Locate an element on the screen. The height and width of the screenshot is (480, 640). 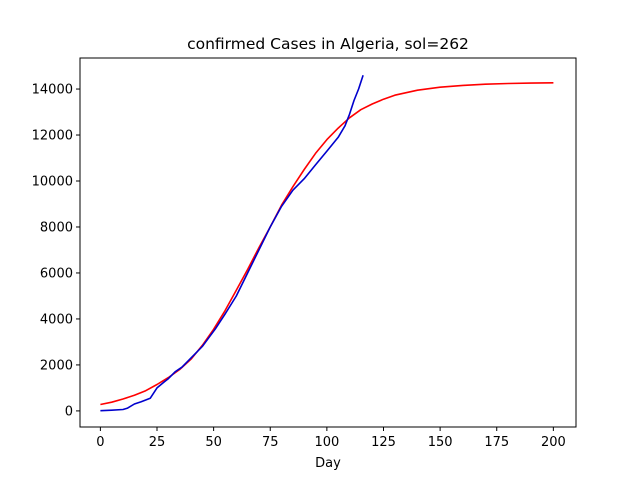
y-axis: 0 2000 4000 6000 8000 10000 12000 14000 is located at coordinates (56, 251).